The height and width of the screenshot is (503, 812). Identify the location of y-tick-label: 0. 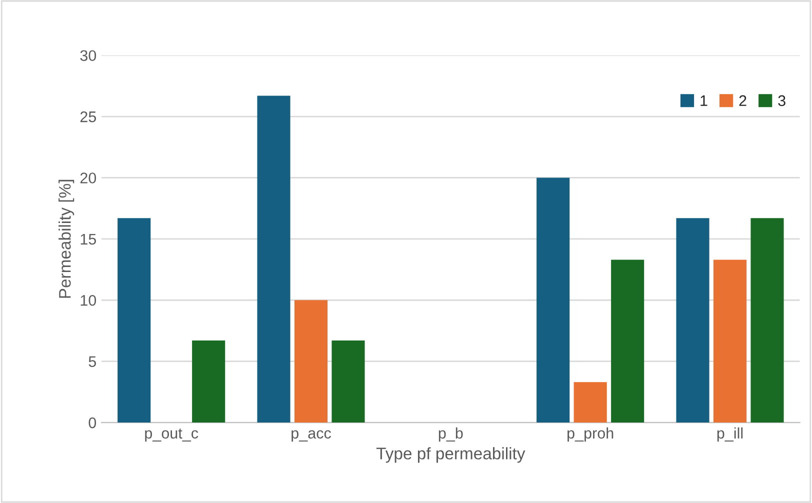
(92, 422).